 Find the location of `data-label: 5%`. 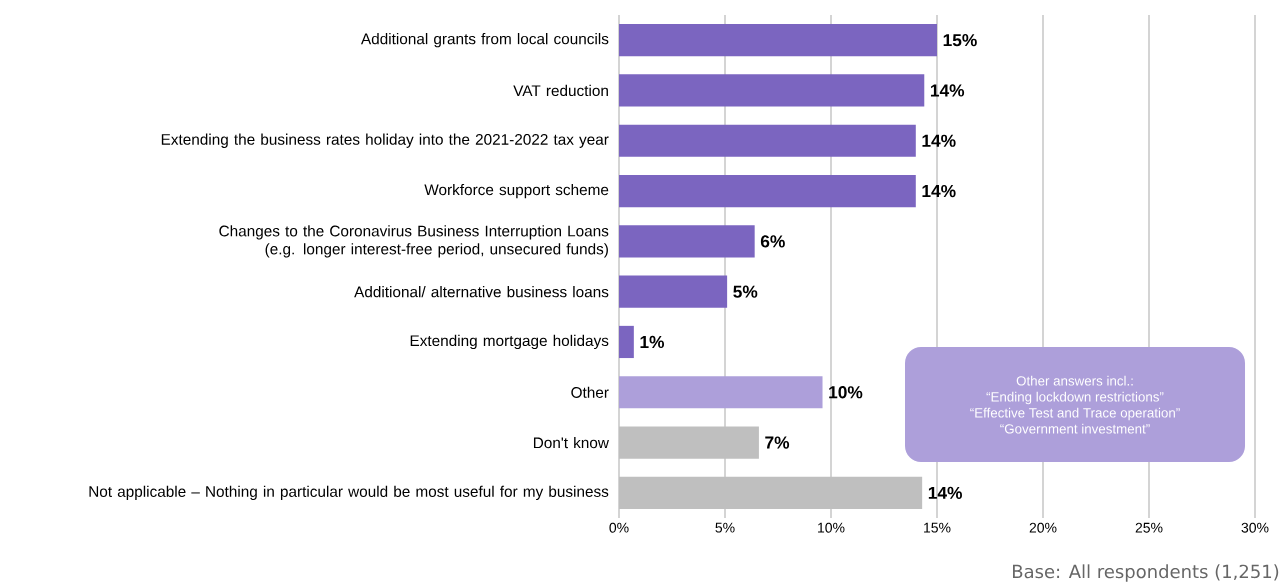

data-label: 5% is located at coordinates (745, 291).